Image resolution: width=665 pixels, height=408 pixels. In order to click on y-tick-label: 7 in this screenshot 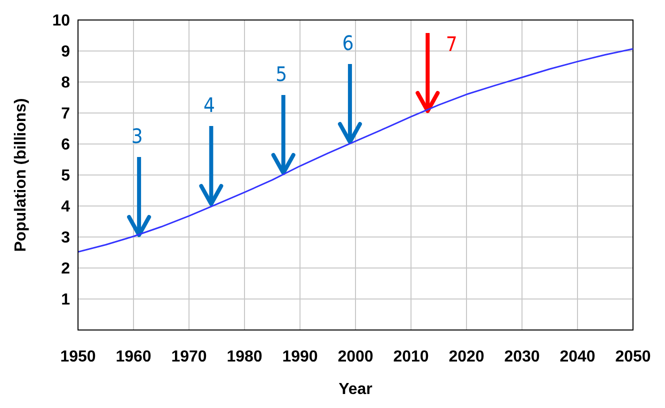, I will do `click(65, 114)`.